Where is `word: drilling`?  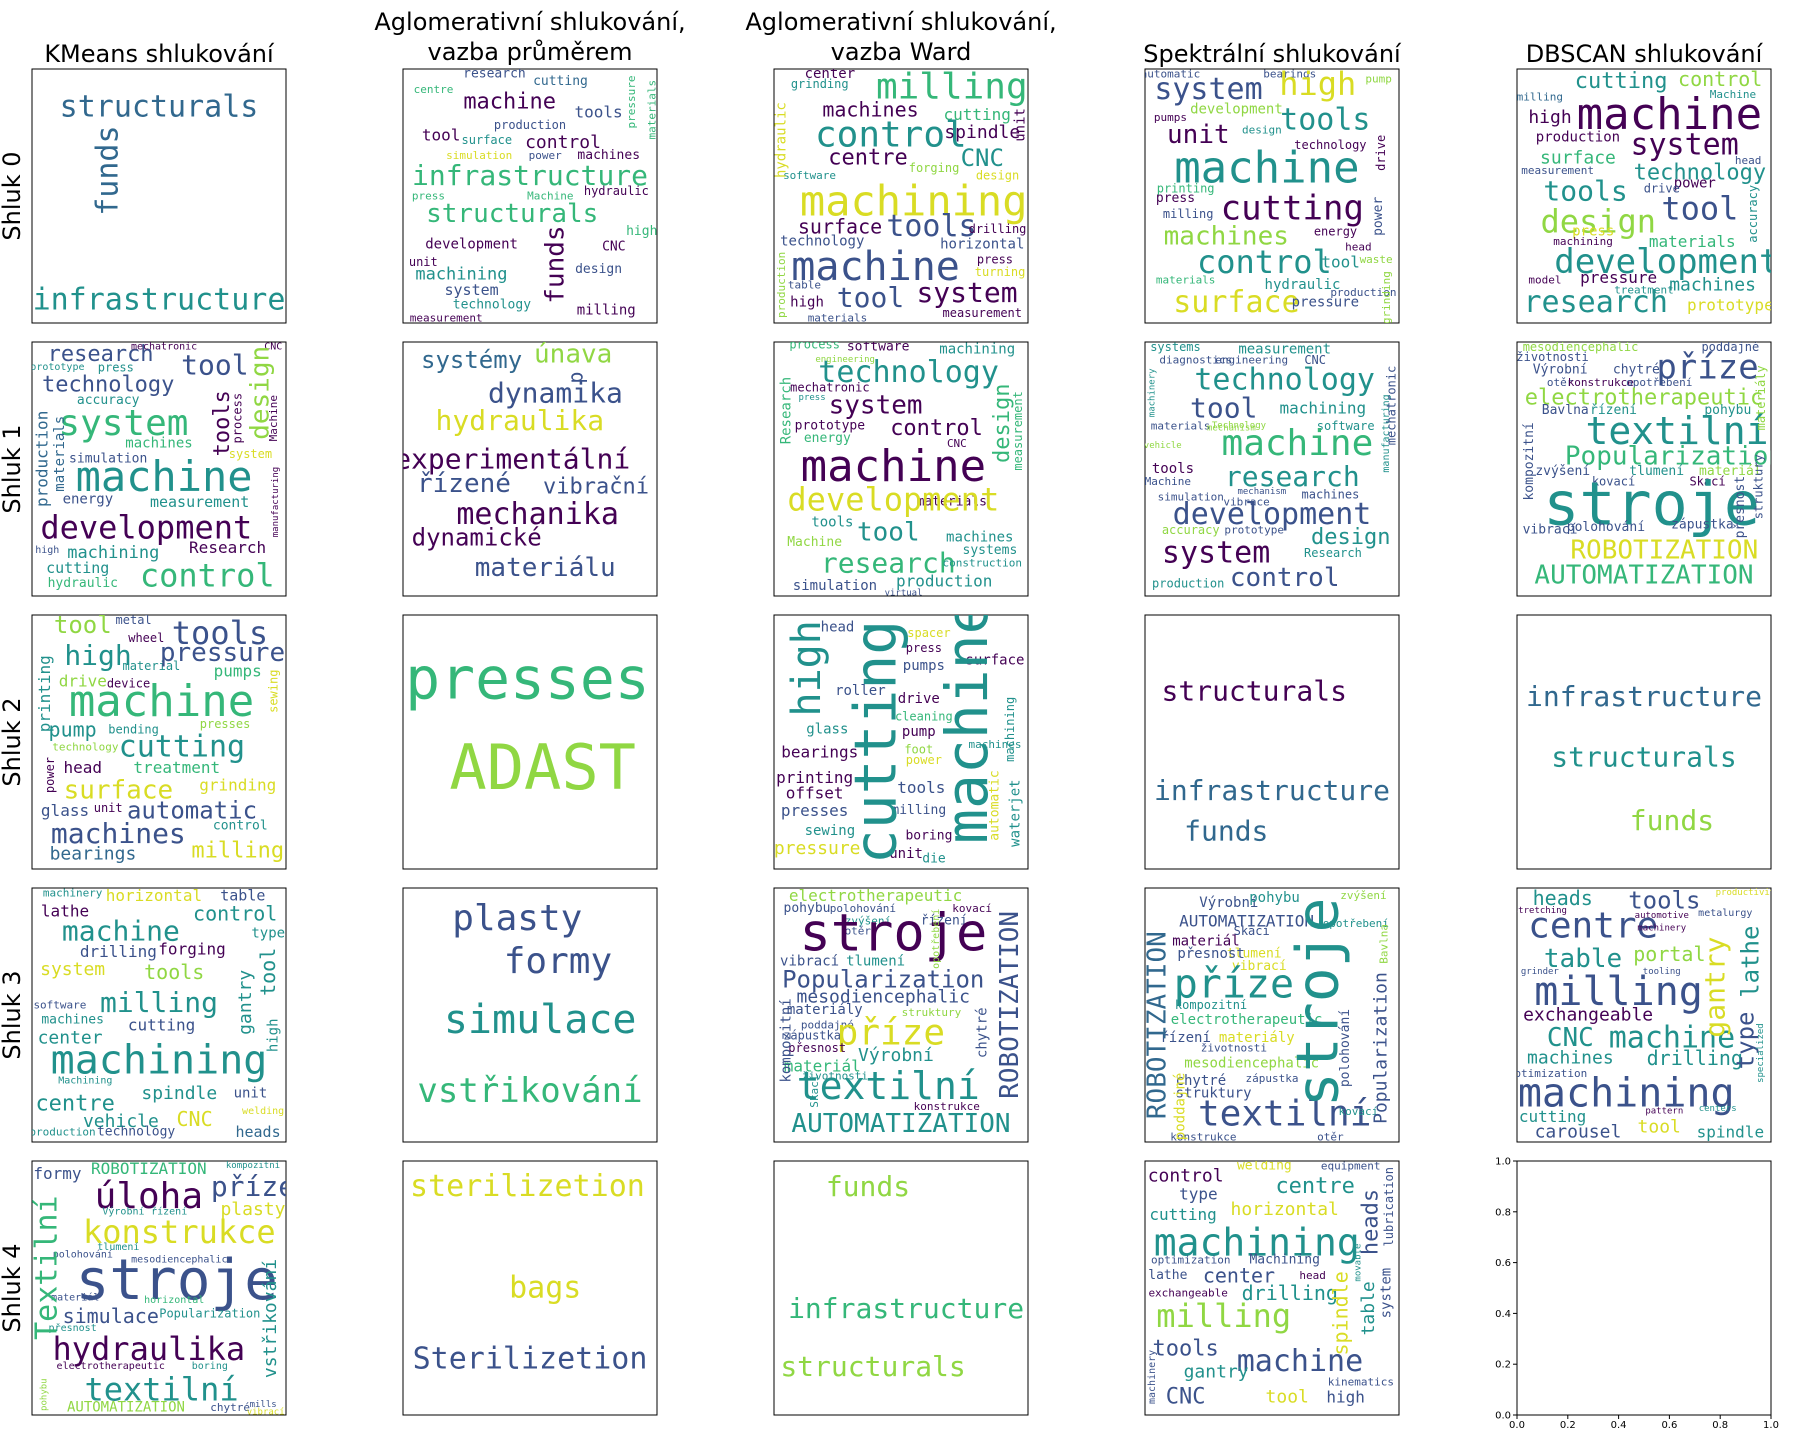 word: drilling is located at coordinates (998, 229).